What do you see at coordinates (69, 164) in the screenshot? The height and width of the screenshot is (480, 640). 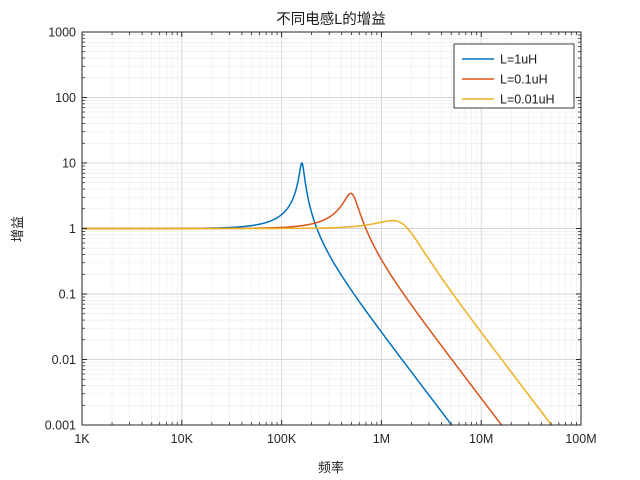 I see `y-tick-label: 10` at bounding box center [69, 164].